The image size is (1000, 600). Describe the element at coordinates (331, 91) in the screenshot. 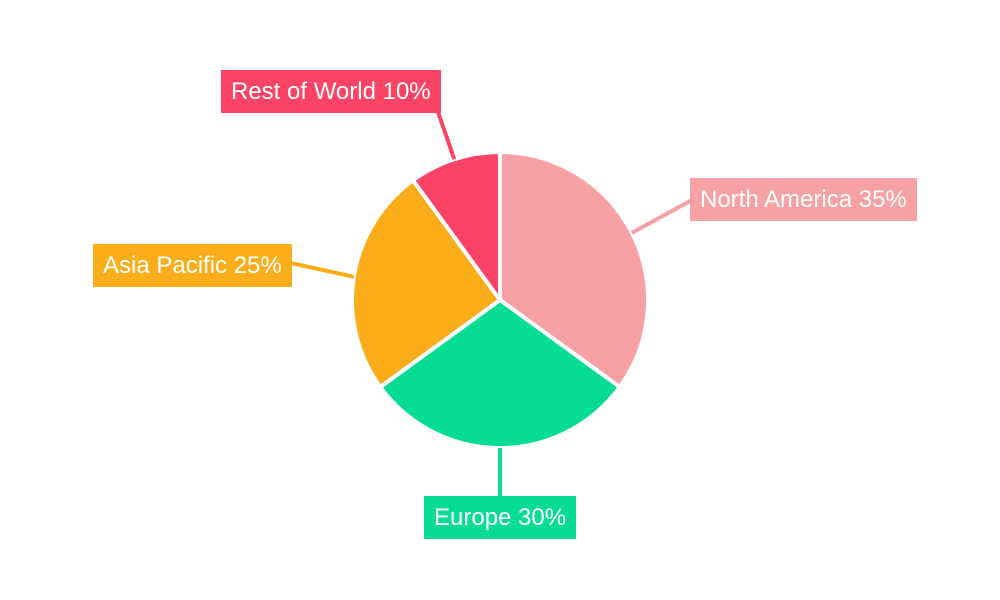

I see `callout-rest-of-world: Rest of World 10%` at that location.